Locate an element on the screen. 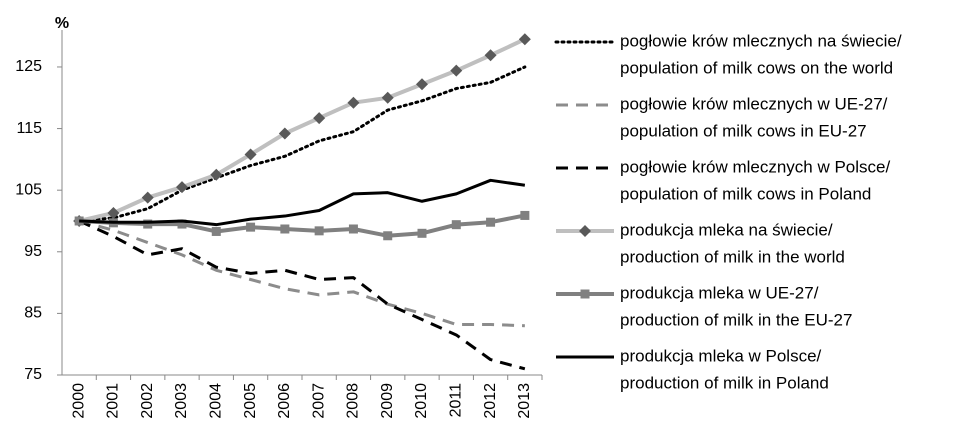 Image resolution: width=966 pixels, height=431 pixels. x-tick-label: 2009 is located at coordinates (387, 401).